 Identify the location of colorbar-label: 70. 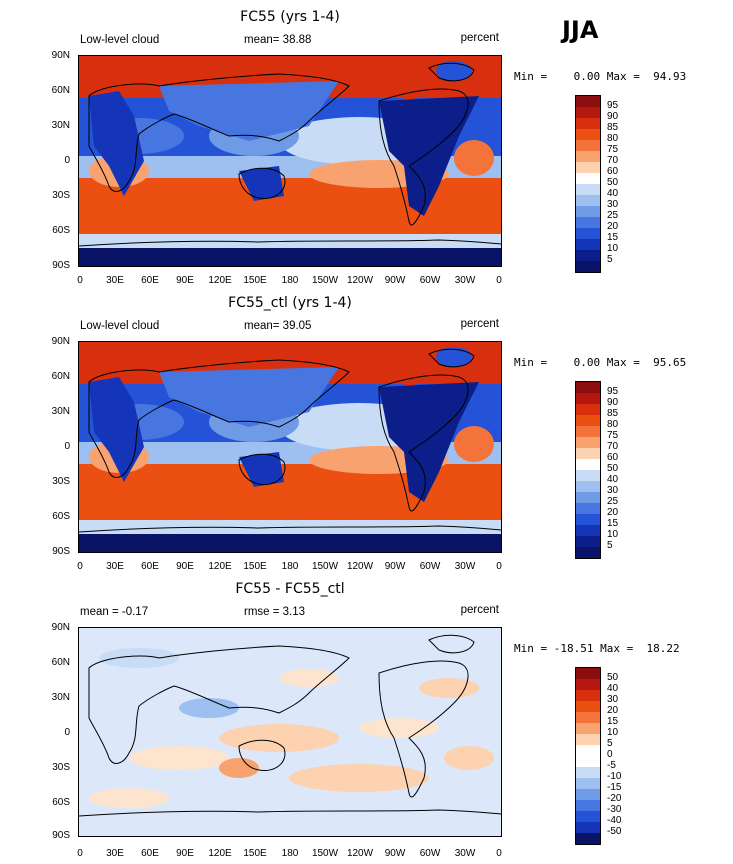
(613, 160).